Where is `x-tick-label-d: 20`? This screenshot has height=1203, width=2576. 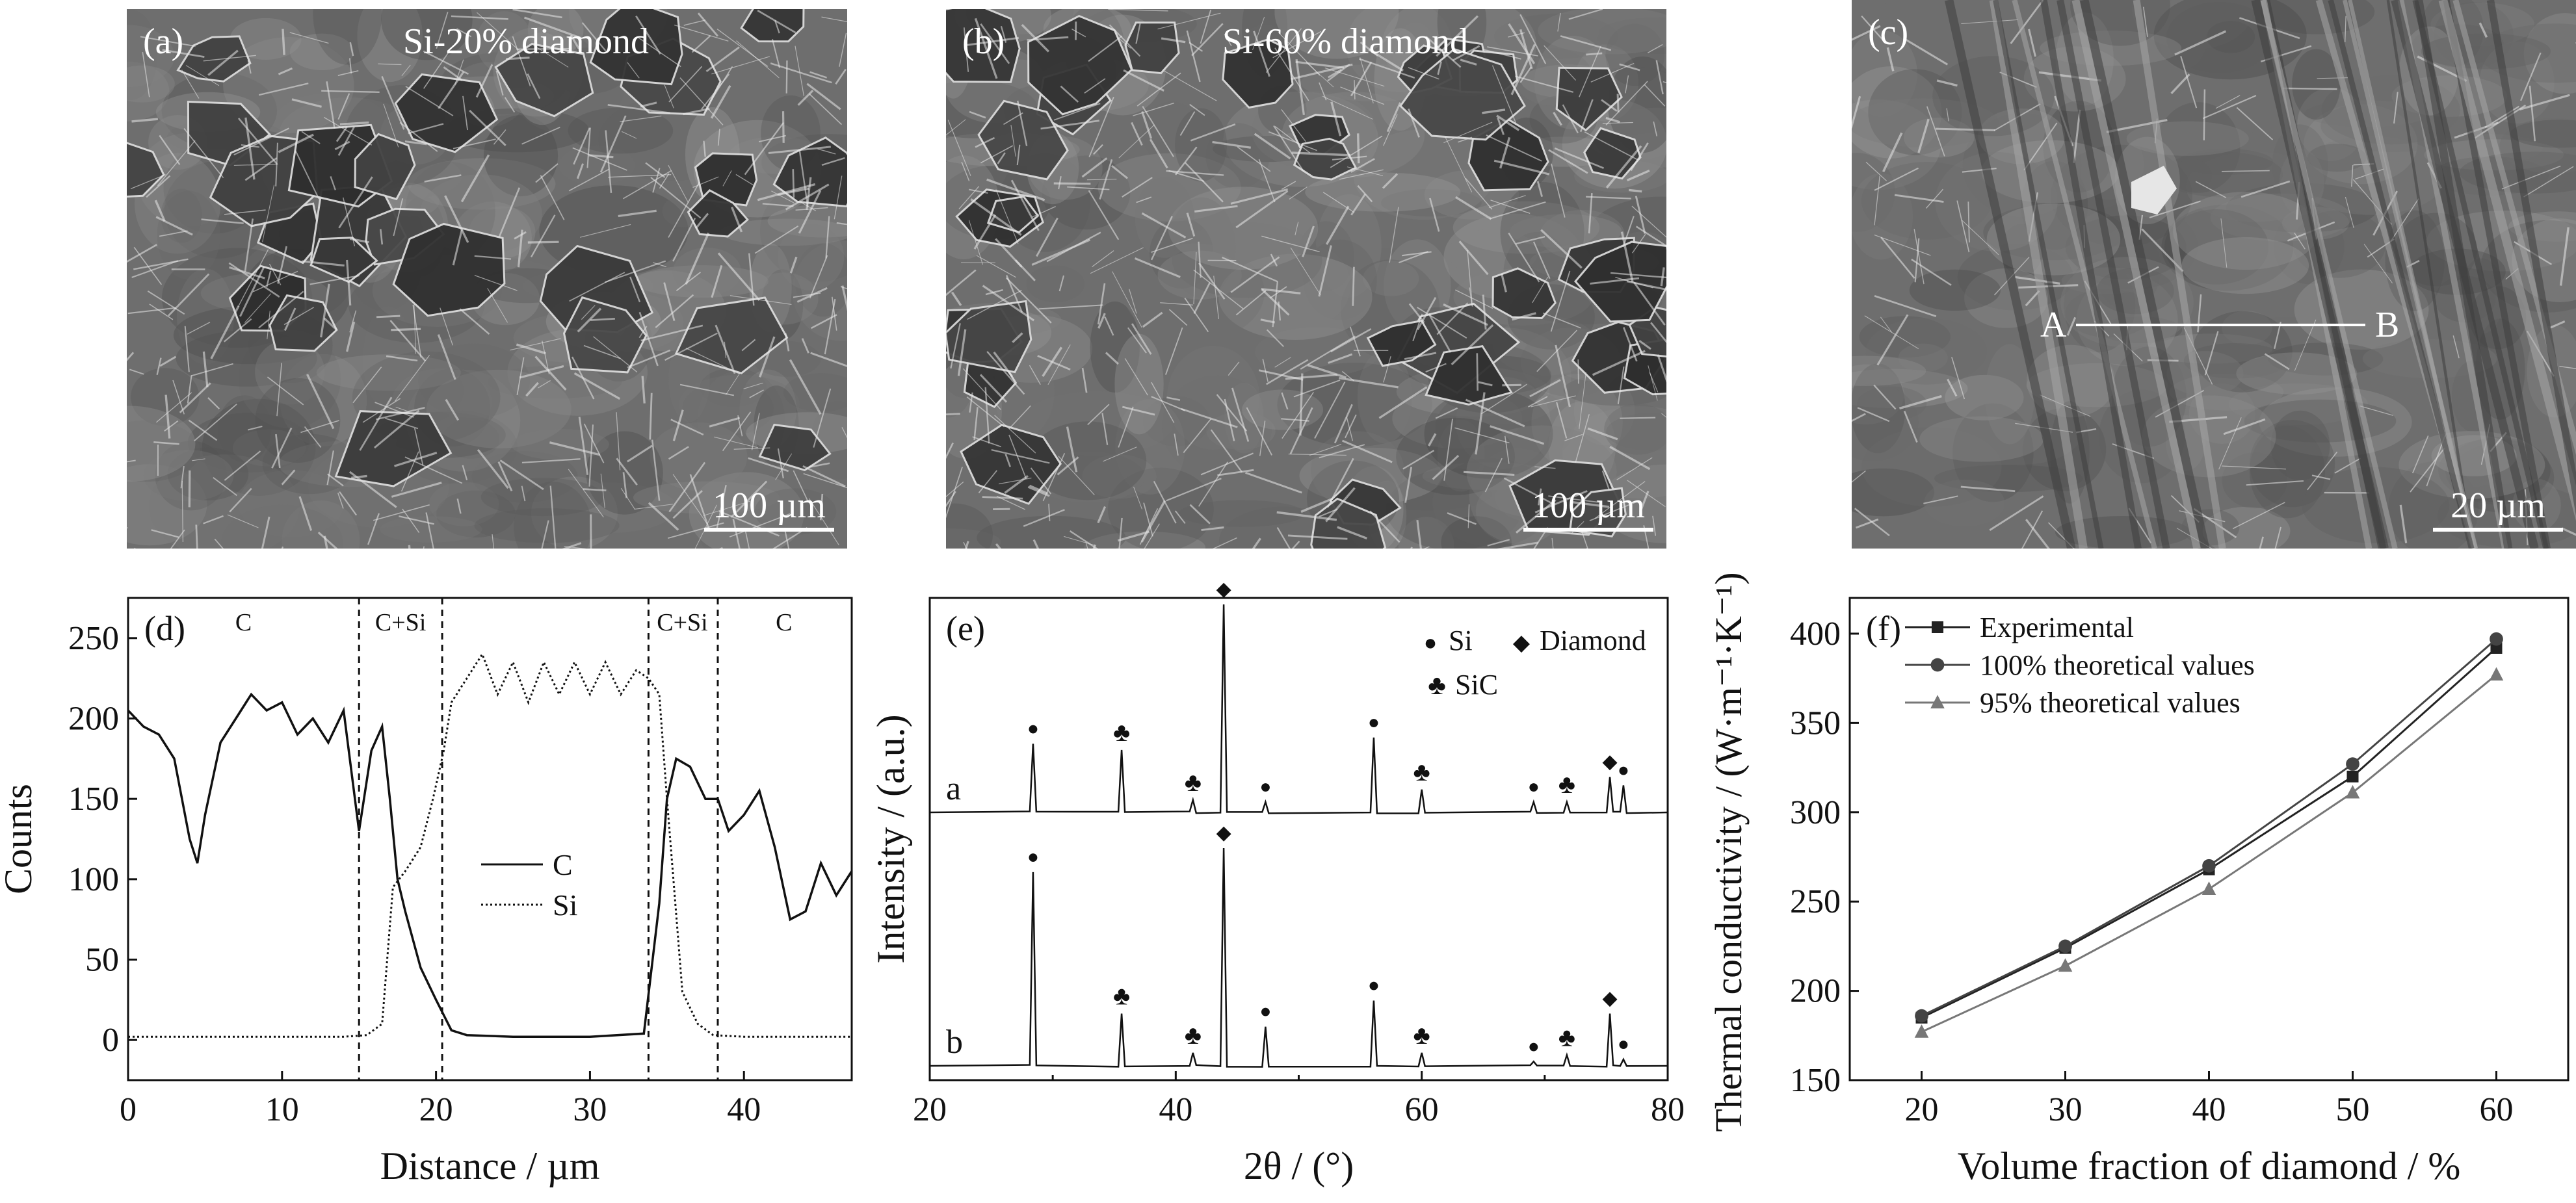 x-tick-label-d: 20 is located at coordinates (436, 1109).